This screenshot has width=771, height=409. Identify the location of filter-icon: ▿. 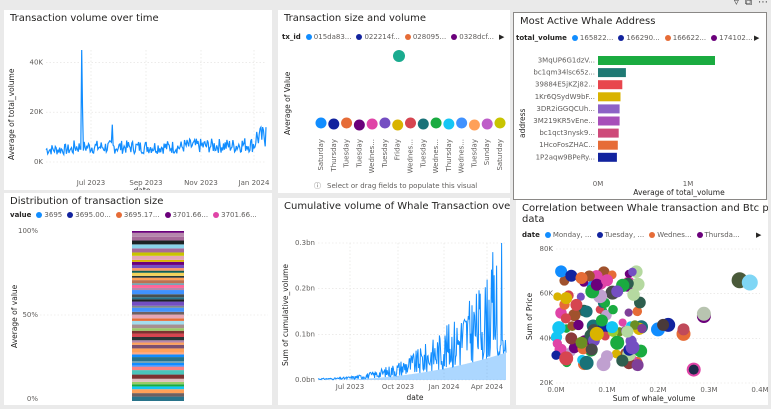
(736, 4).